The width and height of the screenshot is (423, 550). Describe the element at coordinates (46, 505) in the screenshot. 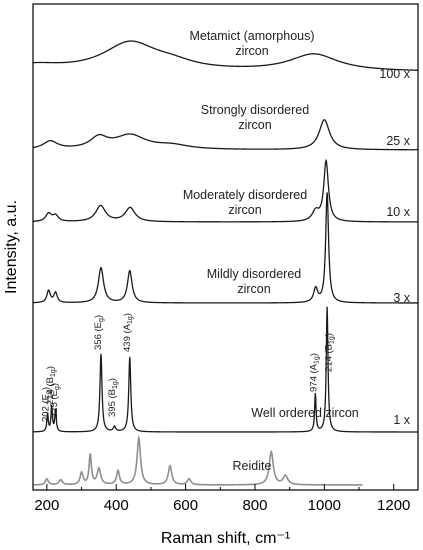

I see `x-tick-label: 200` at that location.